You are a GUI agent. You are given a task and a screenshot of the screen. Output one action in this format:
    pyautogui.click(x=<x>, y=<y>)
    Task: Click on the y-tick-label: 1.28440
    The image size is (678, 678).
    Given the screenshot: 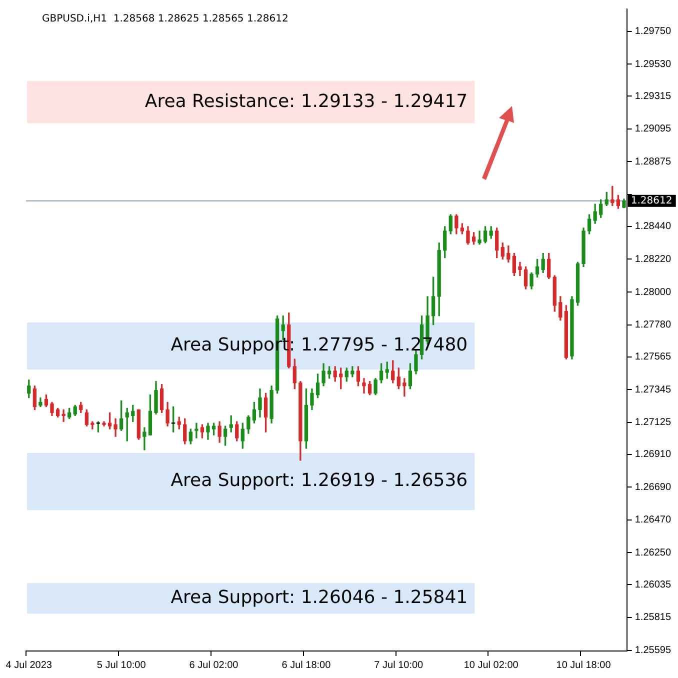 What is the action you would take?
    pyautogui.click(x=653, y=226)
    